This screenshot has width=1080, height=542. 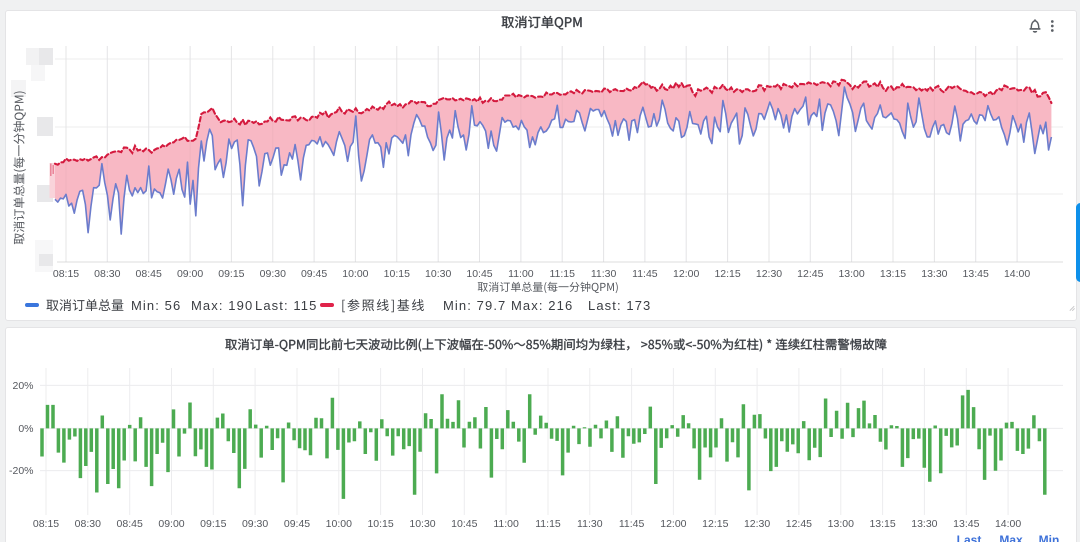 What do you see at coordinates (1049, 537) in the screenshot?
I see `svg-text: Min` at bounding box center [1049, 537].